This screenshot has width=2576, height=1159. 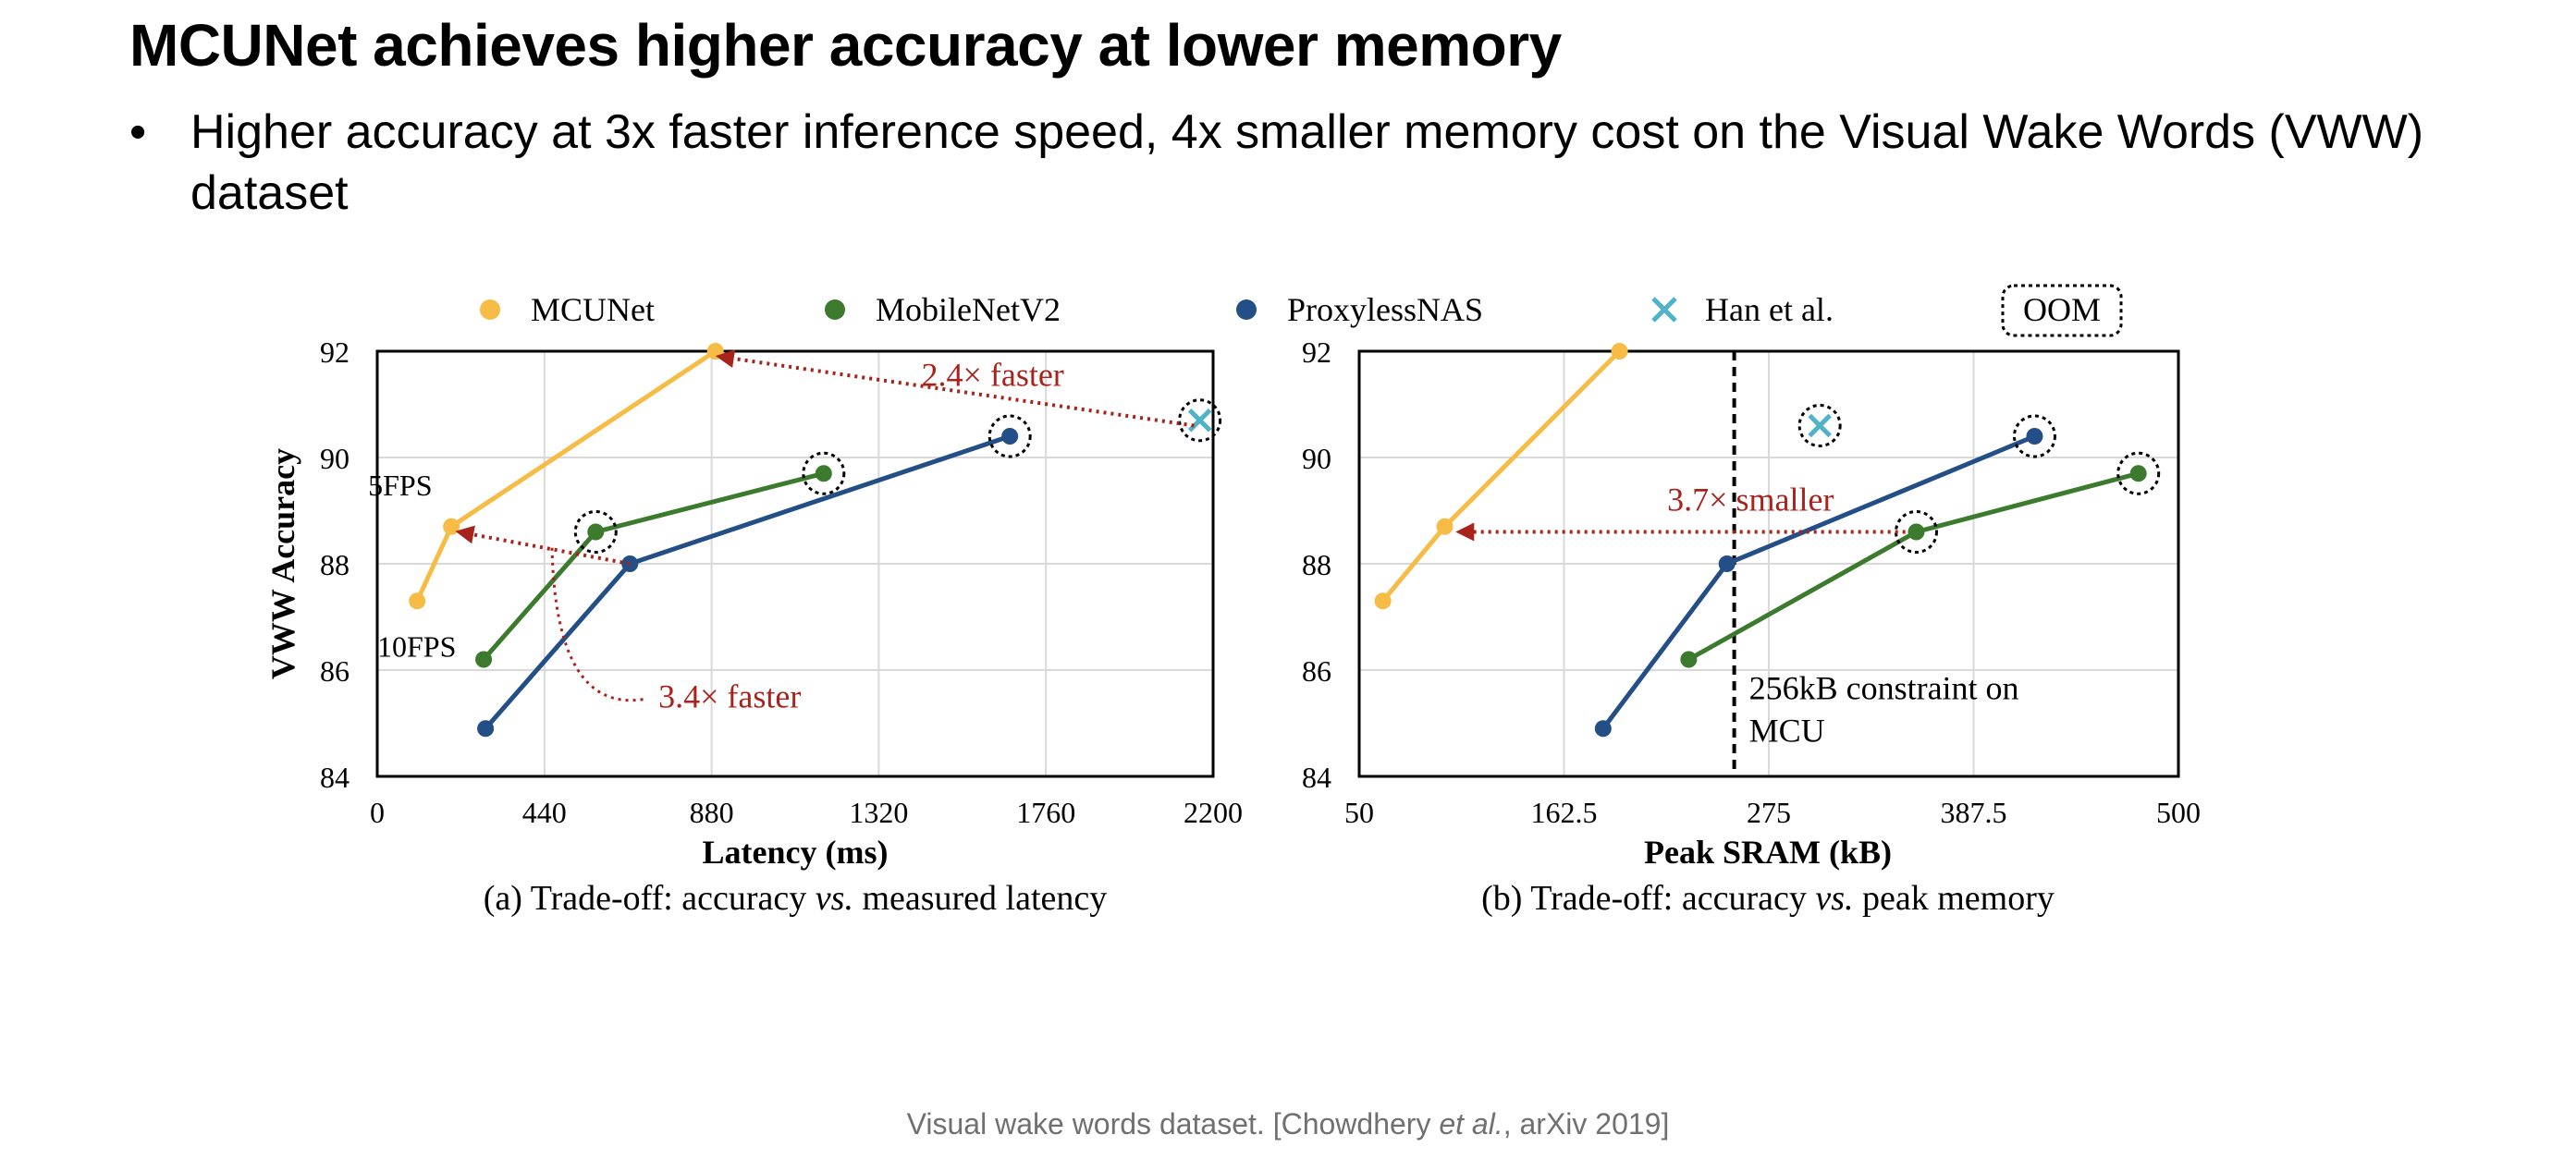 I want to click on legend-item-han-et-al: Han et al., so click(x=1743, y=309).